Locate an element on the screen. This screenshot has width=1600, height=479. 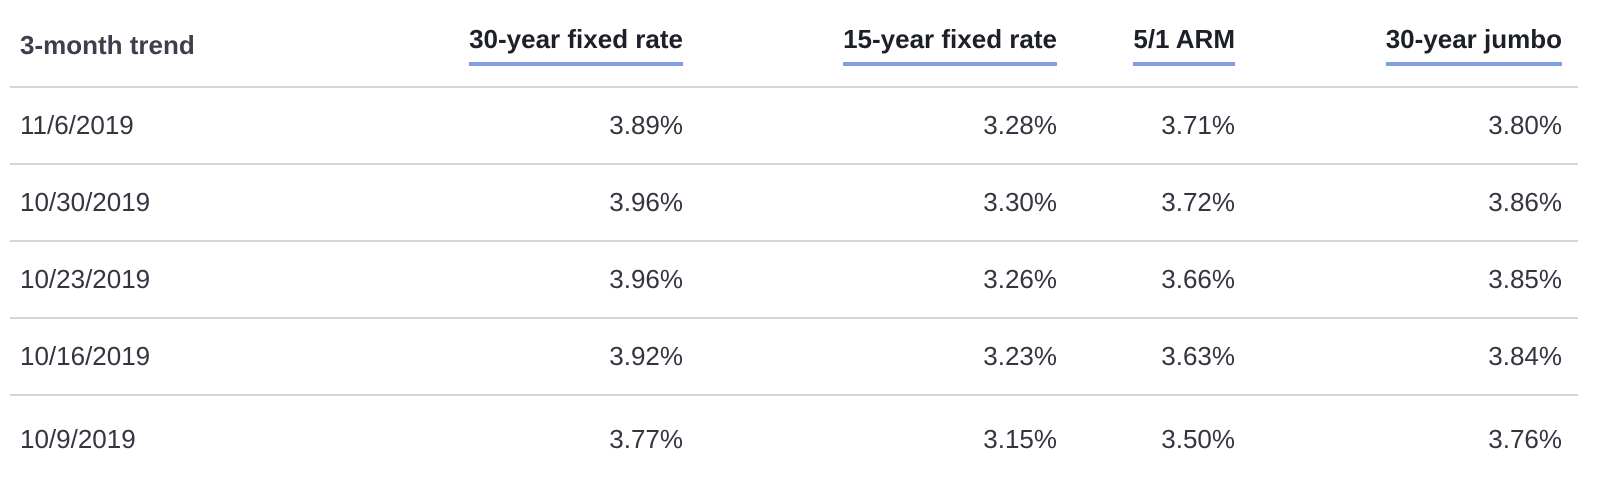
link-30-year-fixed-rate: 30-year fixed rate is located at coordinates (576, 45).